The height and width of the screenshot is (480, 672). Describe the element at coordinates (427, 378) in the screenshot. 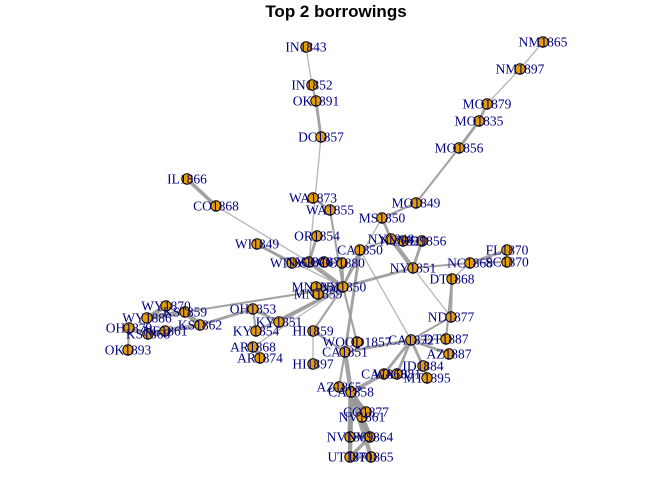

I see `node-mt1895` at that location.